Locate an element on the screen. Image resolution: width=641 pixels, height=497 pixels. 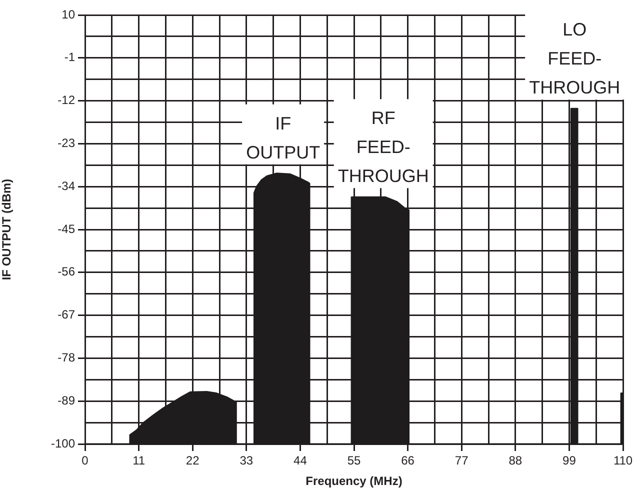
y-tick-label: 10 is located at coordinates (69, 14).